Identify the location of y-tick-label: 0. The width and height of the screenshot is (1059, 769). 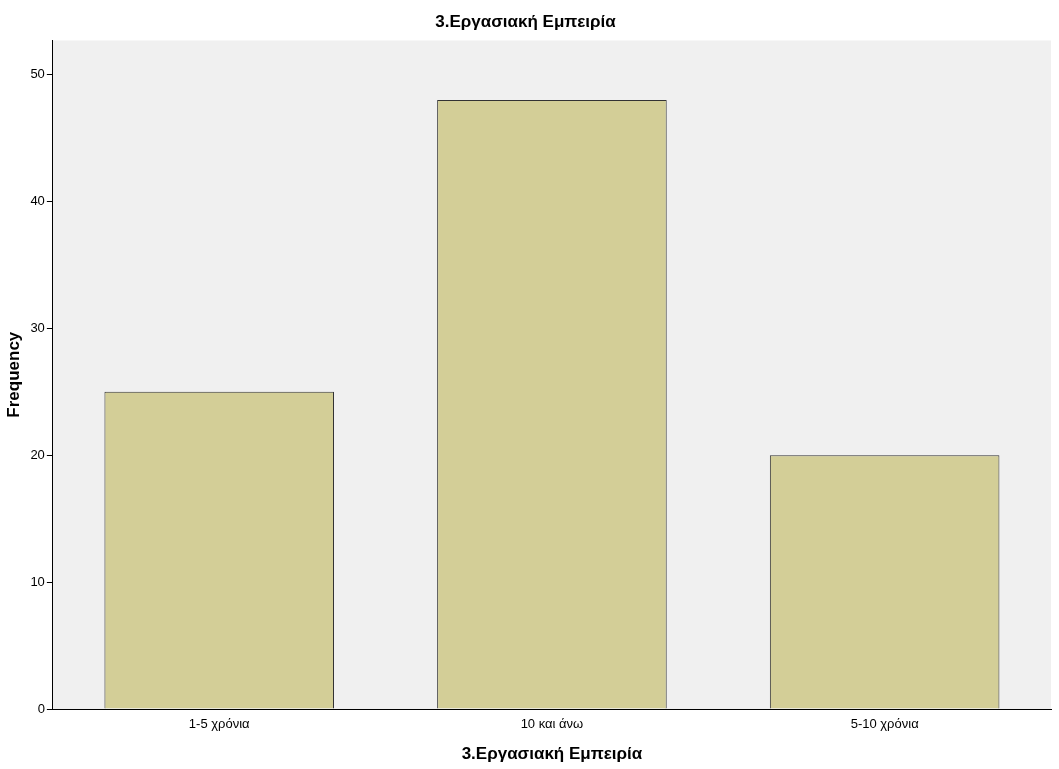
(41, 708).